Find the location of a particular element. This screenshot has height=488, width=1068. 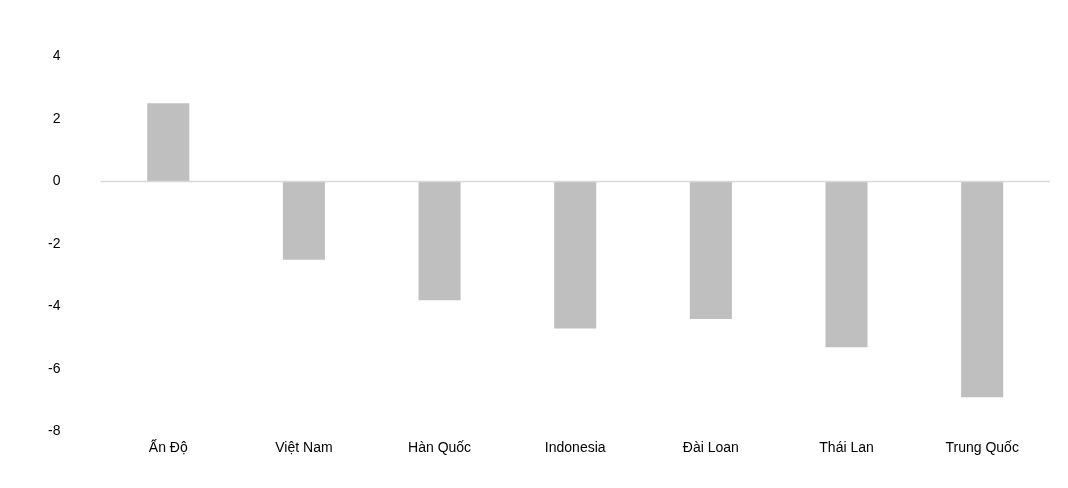

y-tick-label: 0 is located at coordinates (56, 180).